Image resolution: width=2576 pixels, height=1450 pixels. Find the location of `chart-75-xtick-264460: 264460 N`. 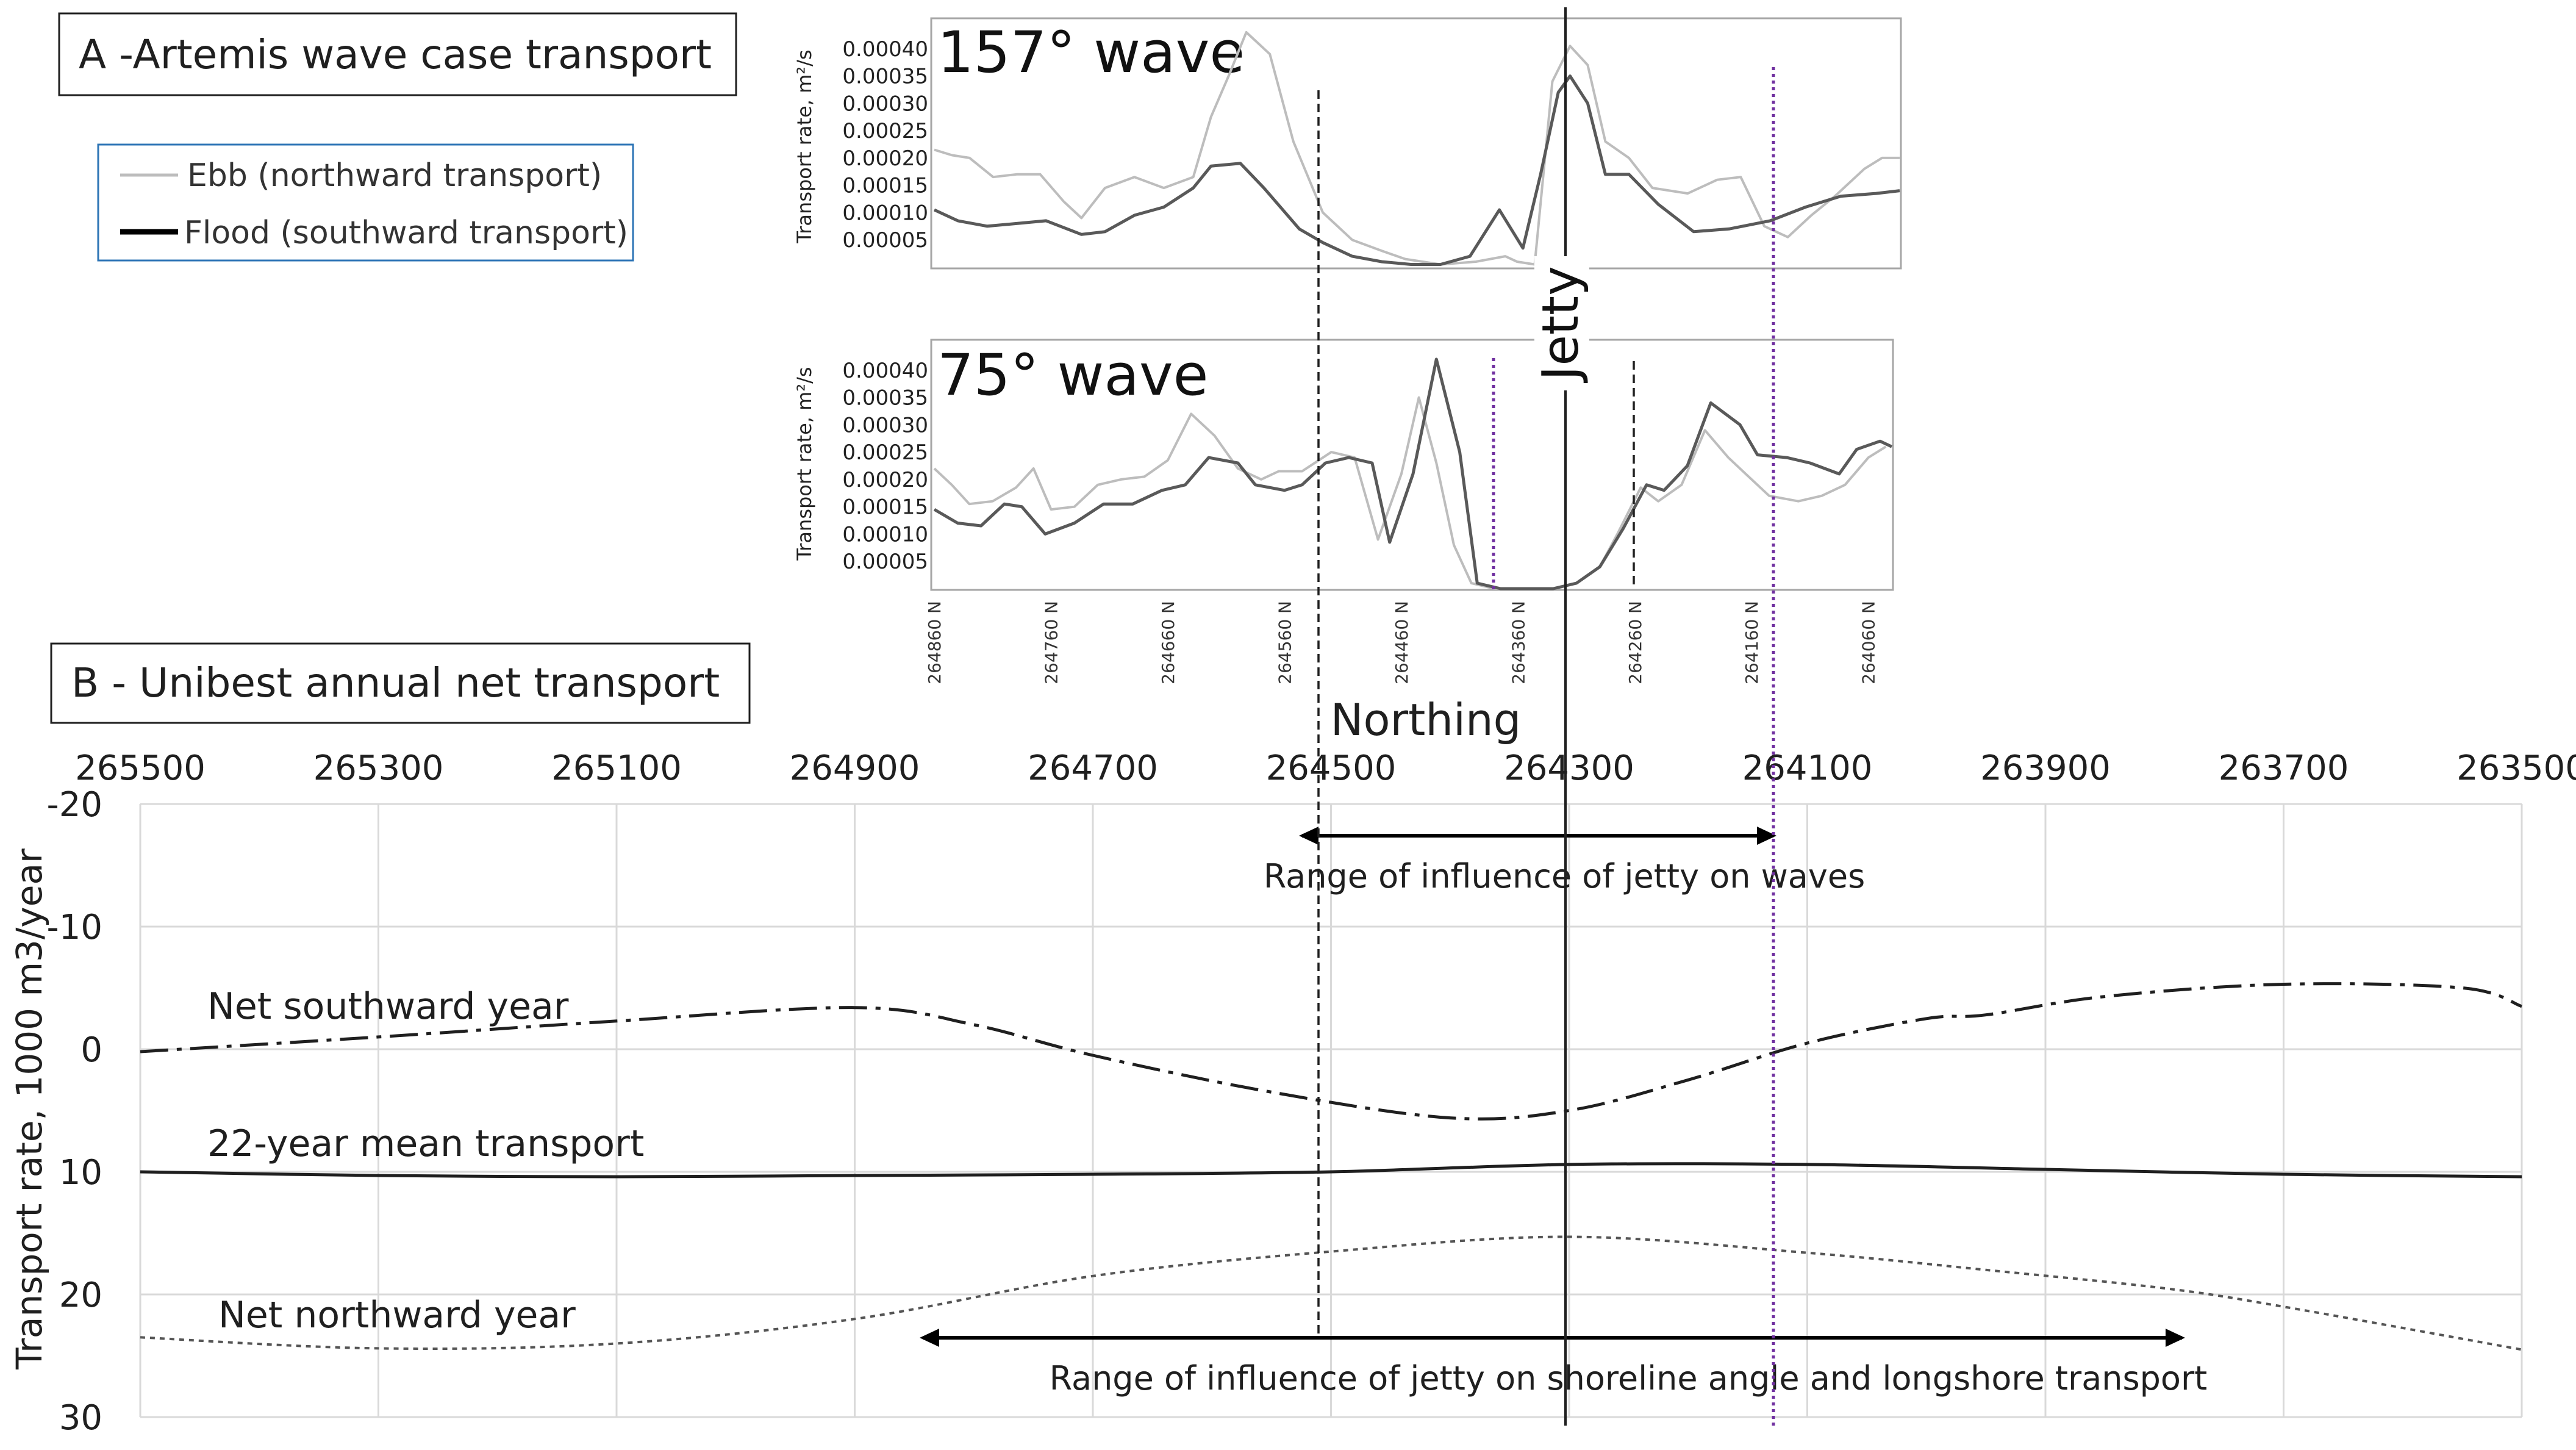

chart-75-xtick-264460: 264460 N is located at coordinates (1402, 642).